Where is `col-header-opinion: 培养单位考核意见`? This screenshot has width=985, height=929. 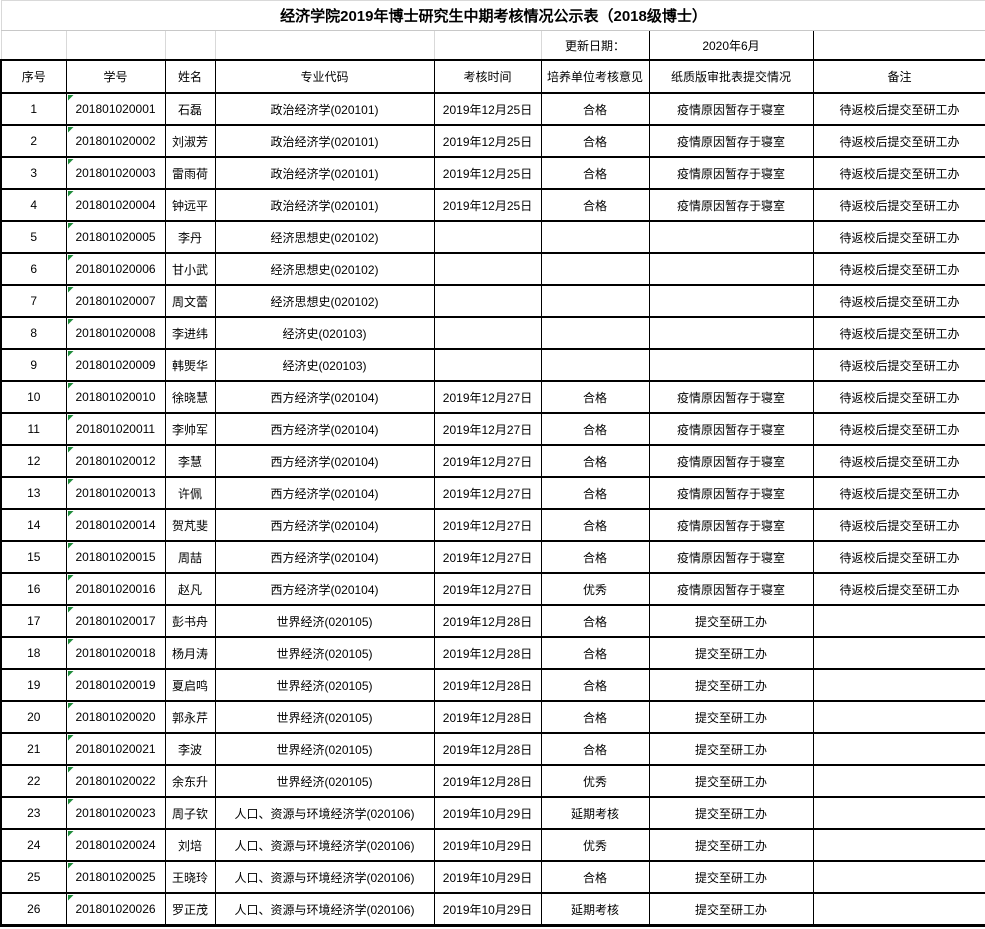 col-header-opinion: 培养单位考核意见 is located at coordinates (595, 76).